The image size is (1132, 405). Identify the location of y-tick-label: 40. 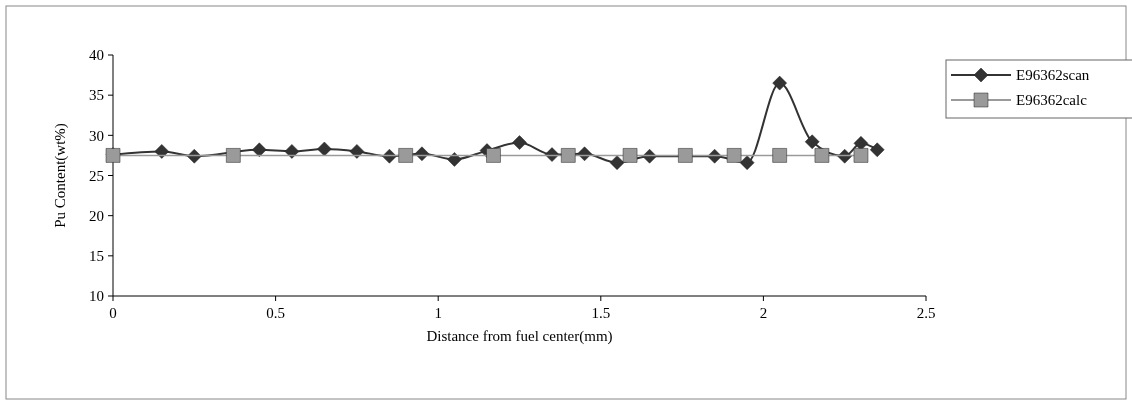
(96, 55).